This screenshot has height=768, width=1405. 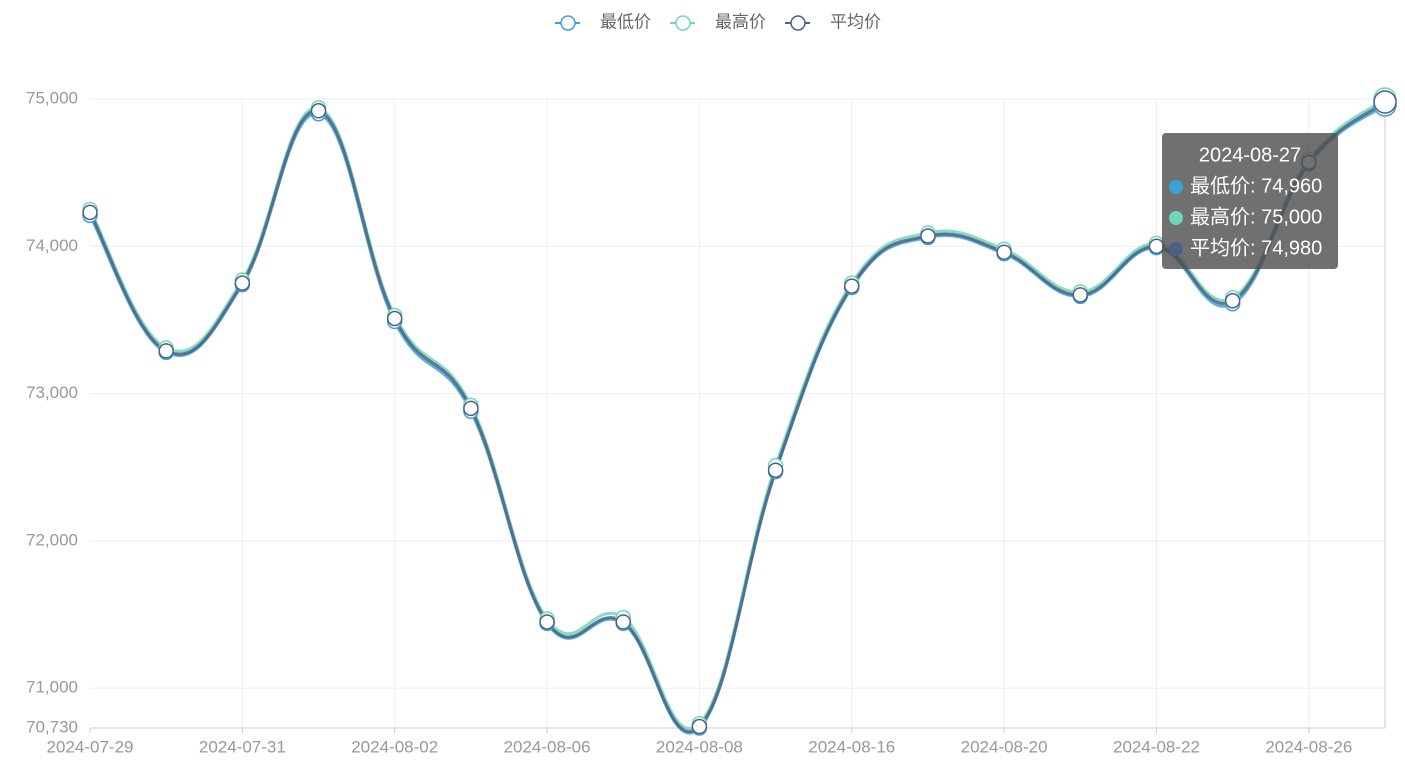 What do you see at coordinates (1004, 746) in the screenshot?
I see `x-tick-label: 2024-08-20` at bounding box center [1004, 746].